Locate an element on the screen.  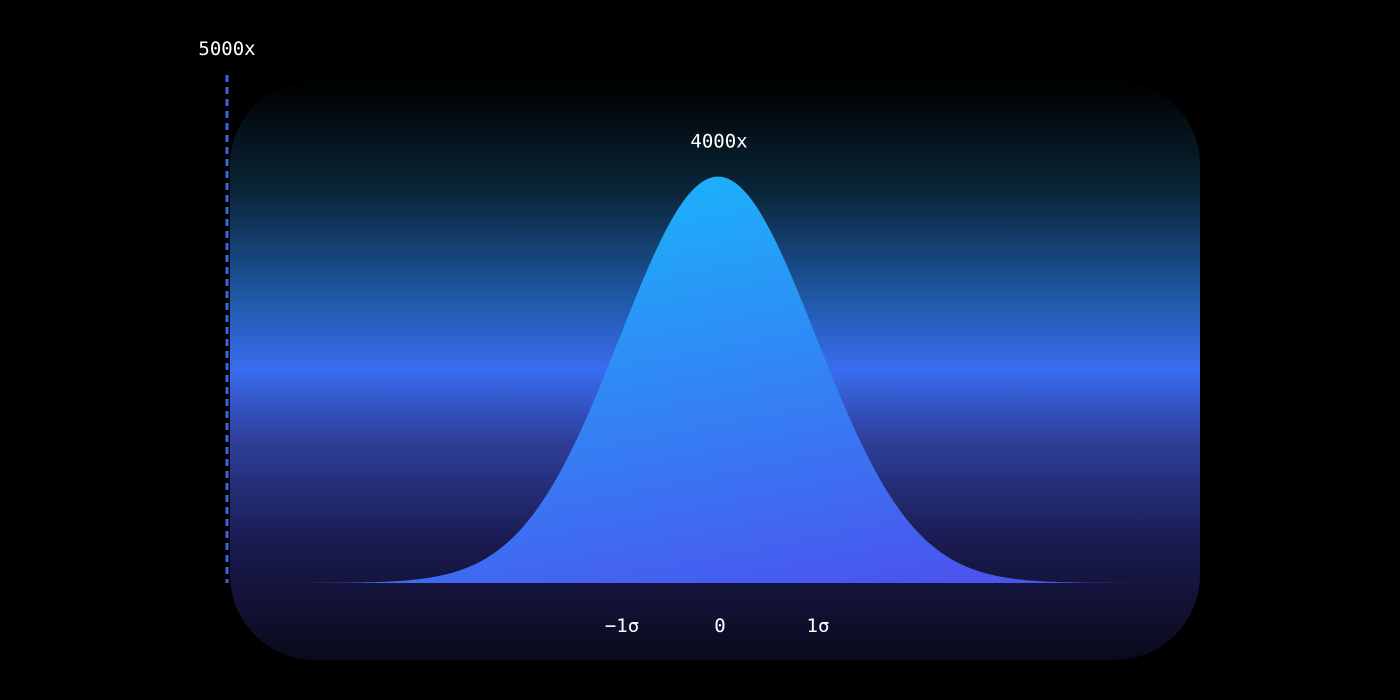
peak-value-label: 4000x is located at coordinates (718, 142).